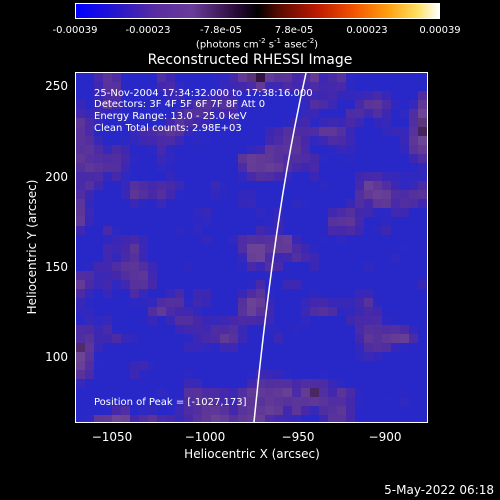 This screenshot has height=500, width=500. I want to click on y-tick-label: 150, so click(56, 267).